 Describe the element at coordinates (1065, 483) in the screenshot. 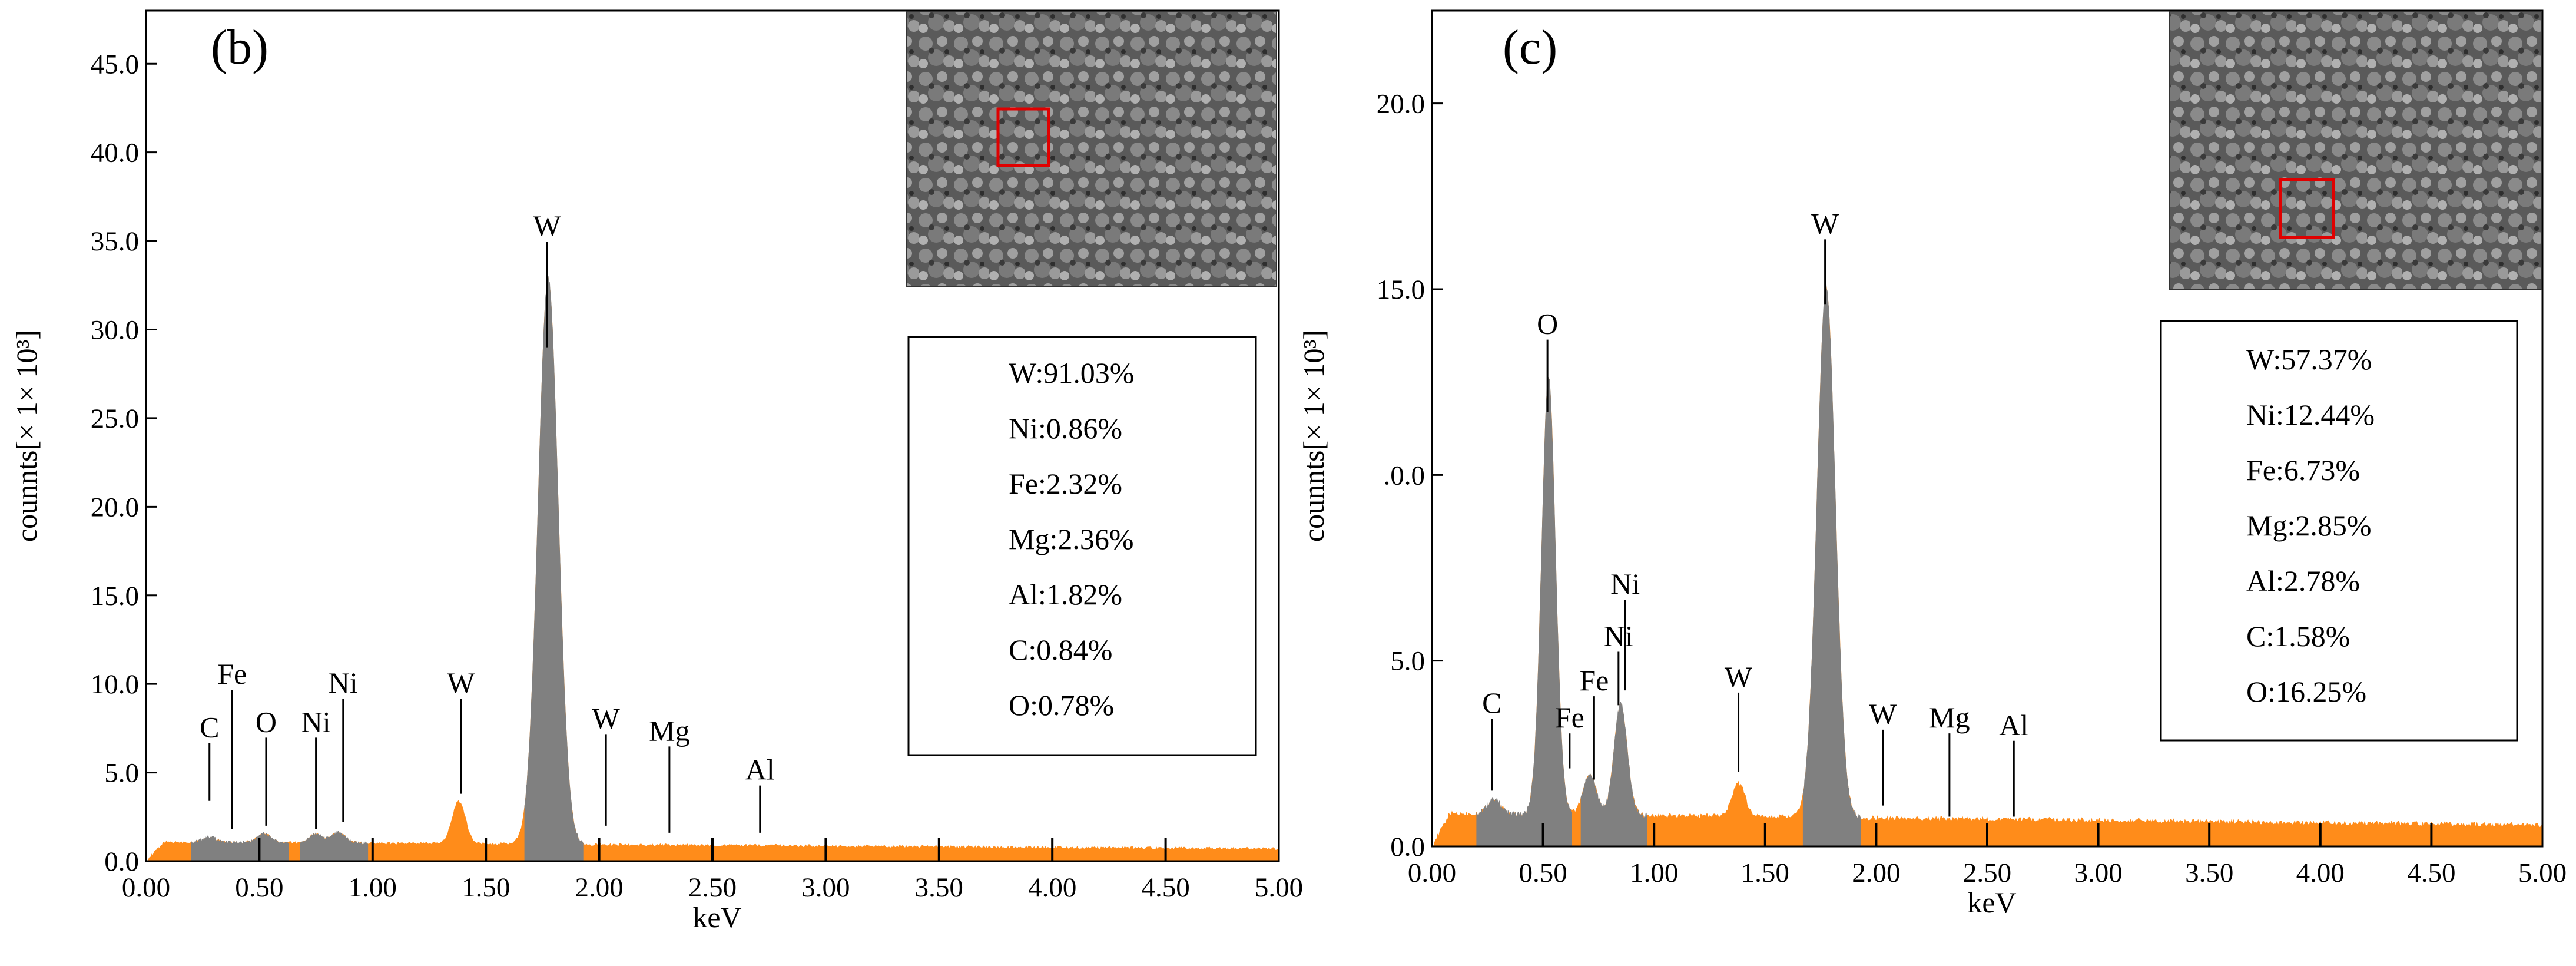

I see `composition-entry: Fe:2.32%` at that location.